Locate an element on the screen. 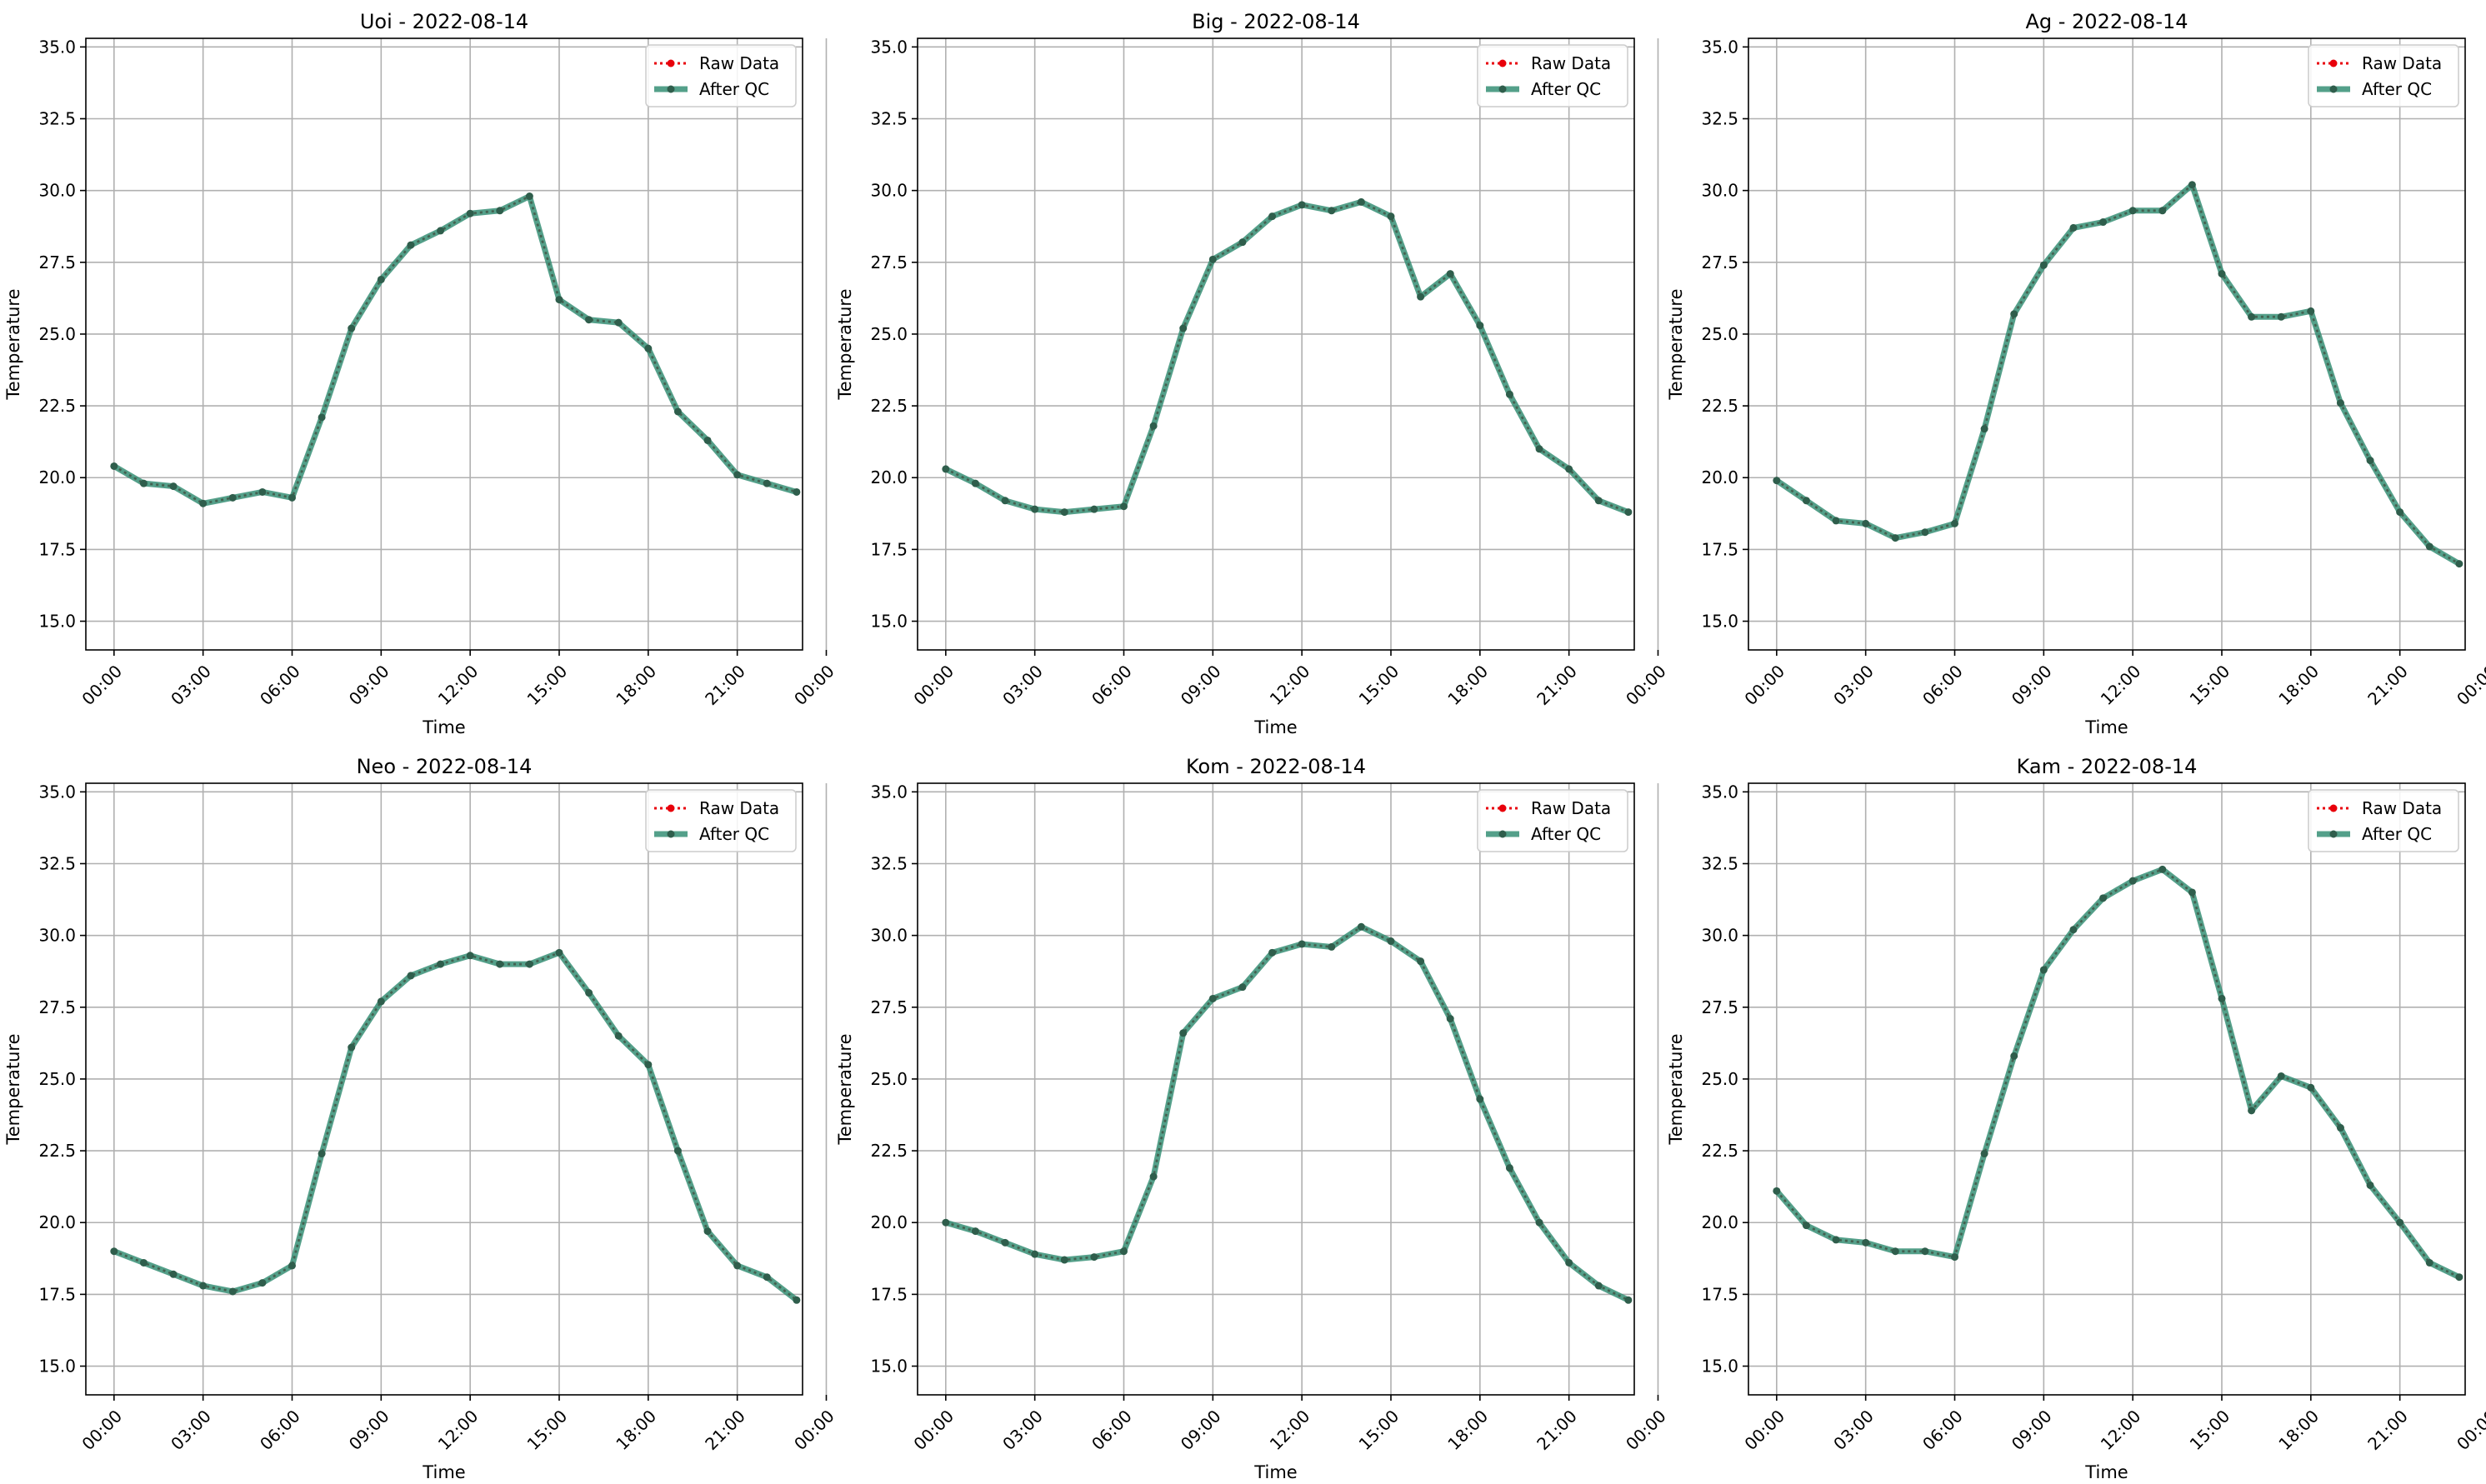  x-axis-label: Time is located at coordinates (2106, 1472).